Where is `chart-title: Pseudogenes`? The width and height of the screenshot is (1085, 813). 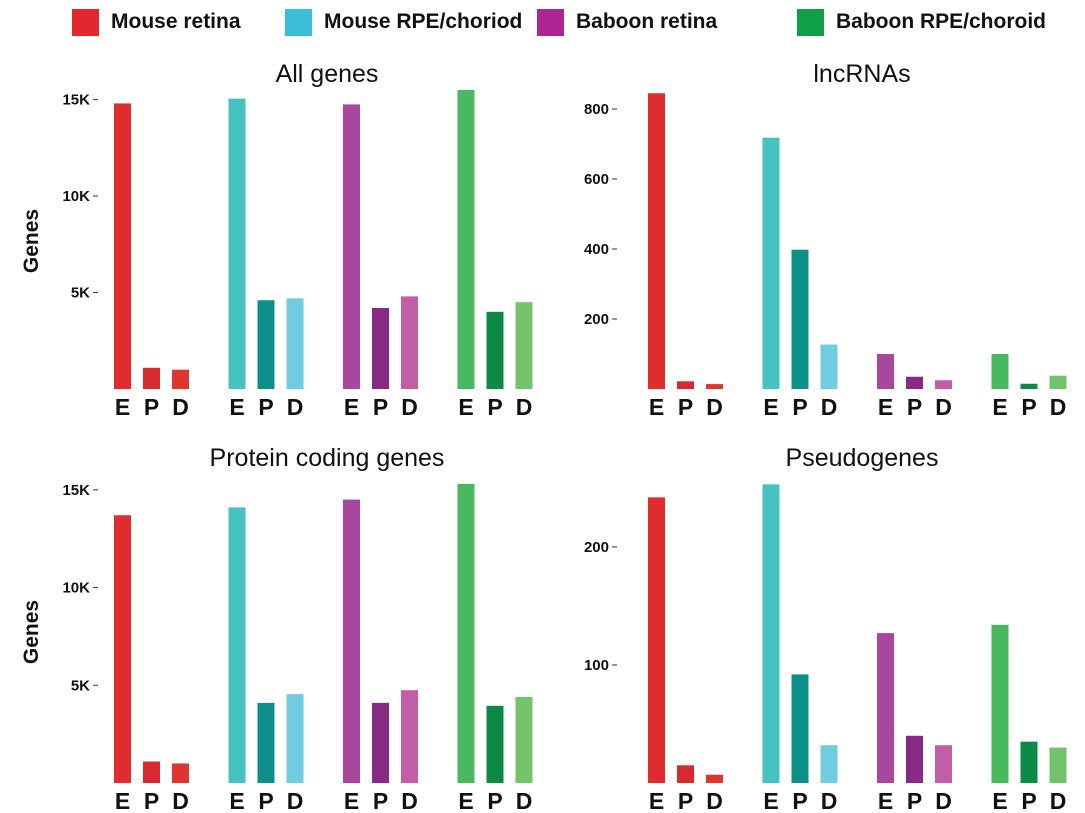 chart-title: Pseudogenes is located at coordinates (862, 458).